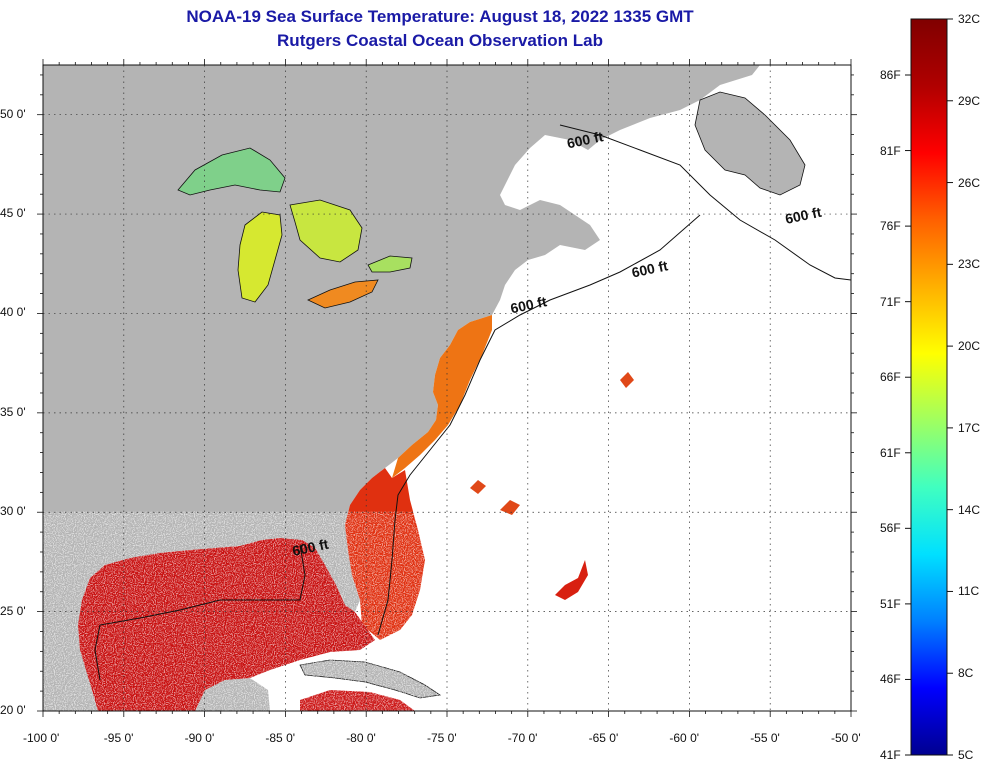 The height and width of the screenshot is (770, 984). Describe the element at coordinates (442, 396) in the screenshot. I see `sst-atlantic-shelf` at that location.